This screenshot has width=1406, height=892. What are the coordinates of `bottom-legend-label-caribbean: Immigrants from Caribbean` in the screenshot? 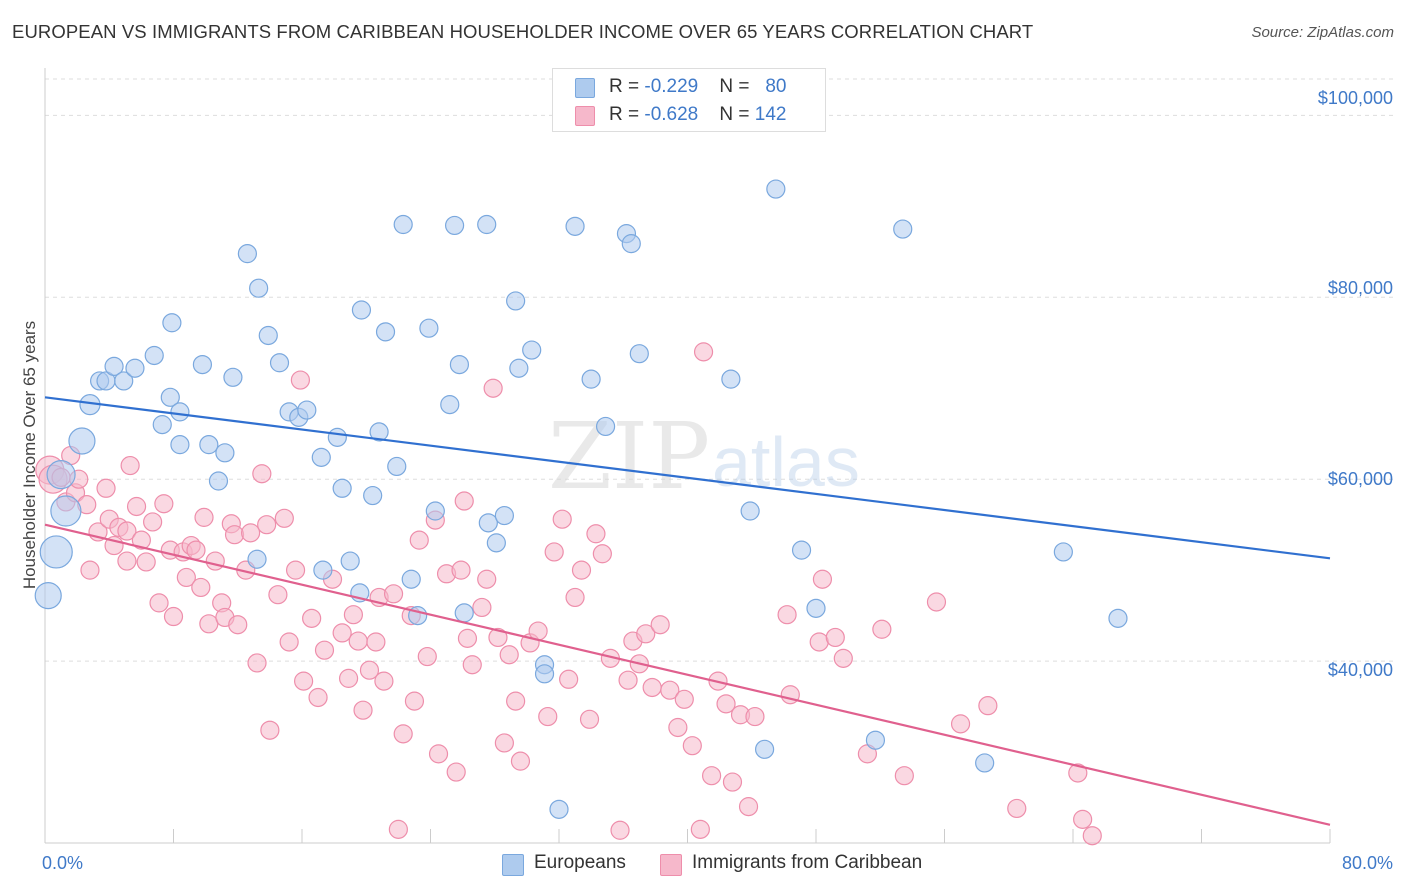 It's located at (807, 862).